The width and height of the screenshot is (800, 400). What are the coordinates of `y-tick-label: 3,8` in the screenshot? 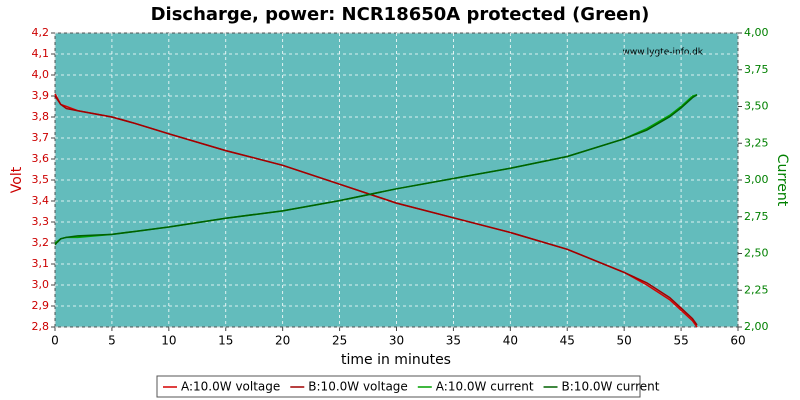 It's located at (41, 116).